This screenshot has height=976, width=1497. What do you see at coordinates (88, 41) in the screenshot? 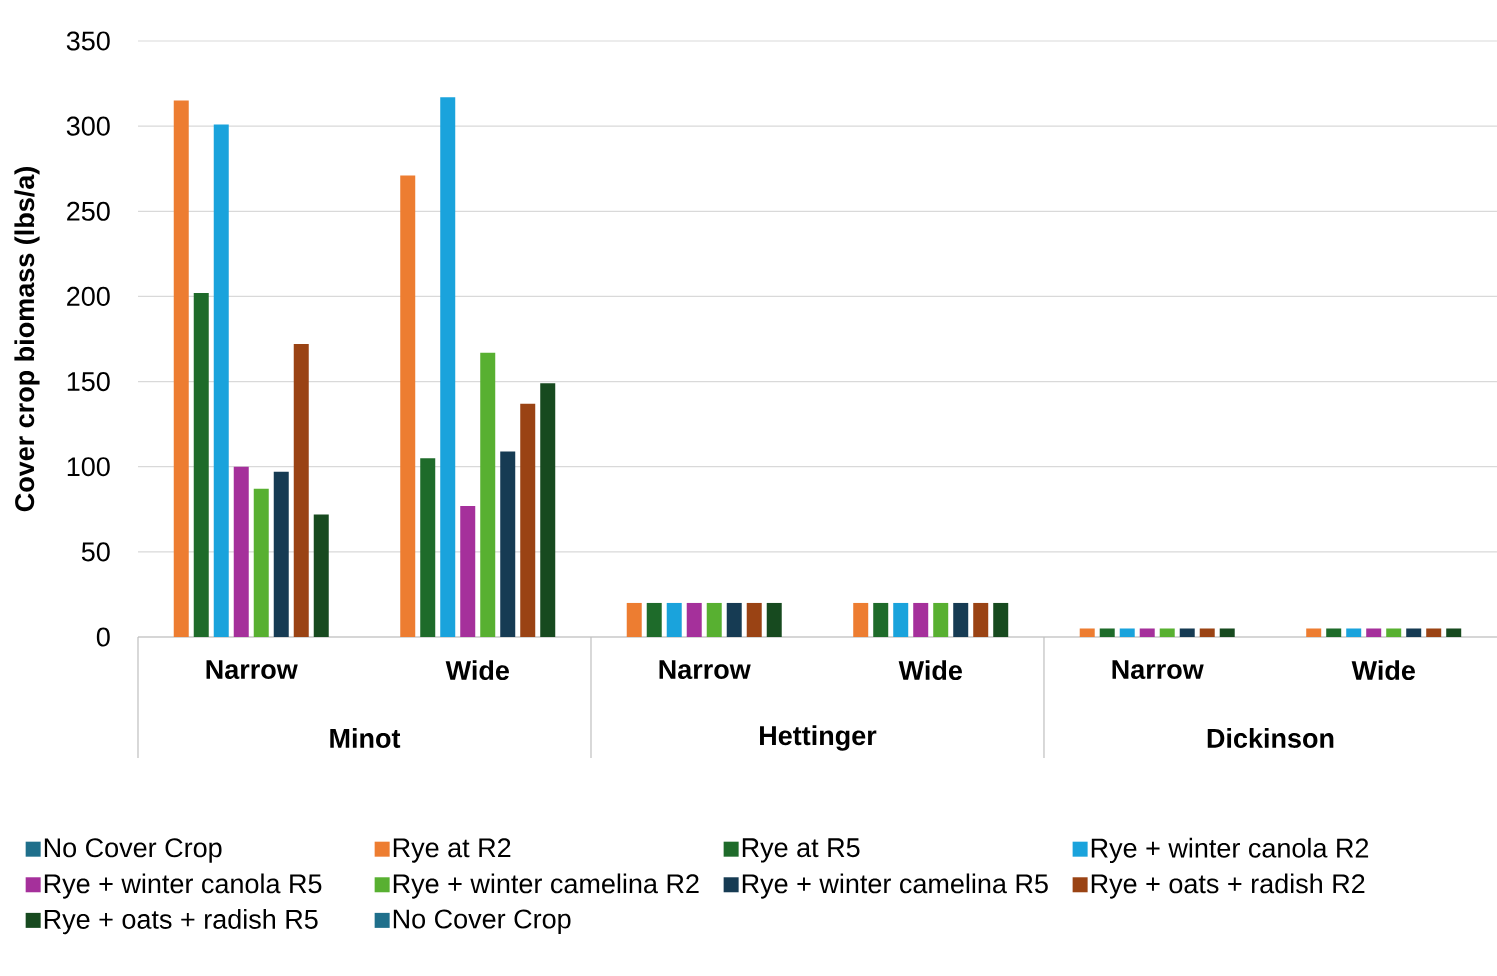
I see `y-tick-label: 350` at bounding box center [88, 41].